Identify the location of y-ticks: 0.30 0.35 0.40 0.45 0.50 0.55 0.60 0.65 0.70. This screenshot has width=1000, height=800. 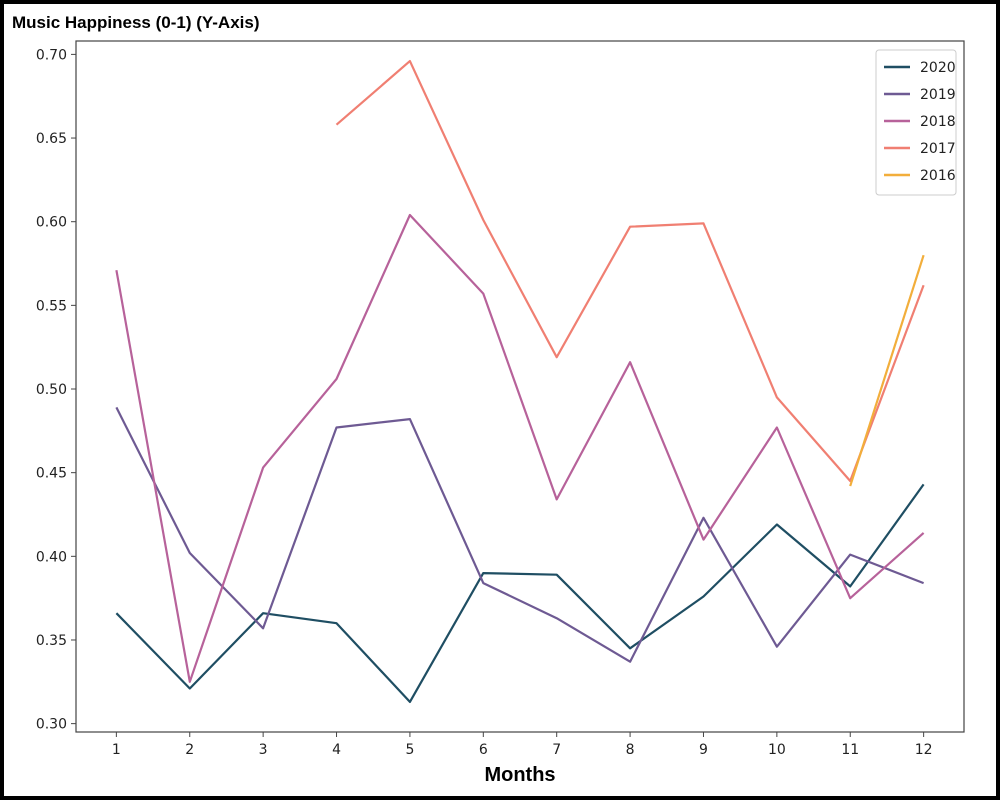
(56, 390).